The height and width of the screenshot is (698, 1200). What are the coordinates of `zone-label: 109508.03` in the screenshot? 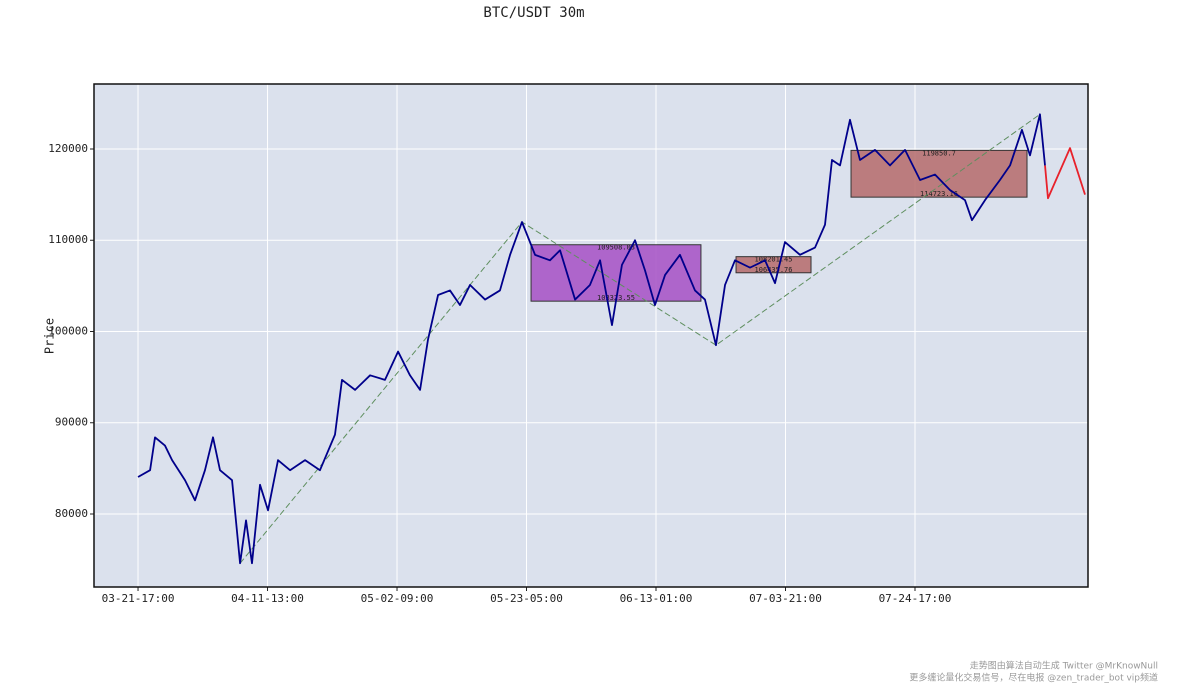 It's located at (616, 248).